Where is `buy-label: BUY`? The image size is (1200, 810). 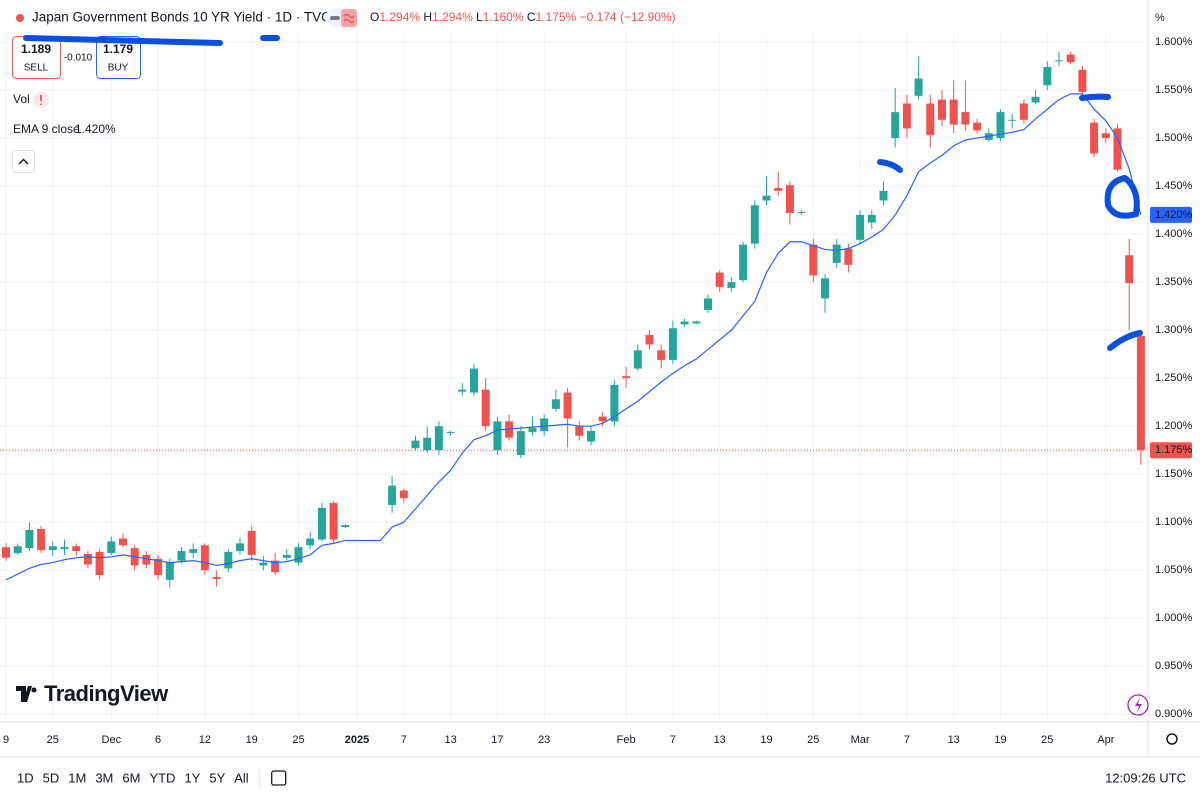 buy-label: BUY is located at coordinates (118, 68).